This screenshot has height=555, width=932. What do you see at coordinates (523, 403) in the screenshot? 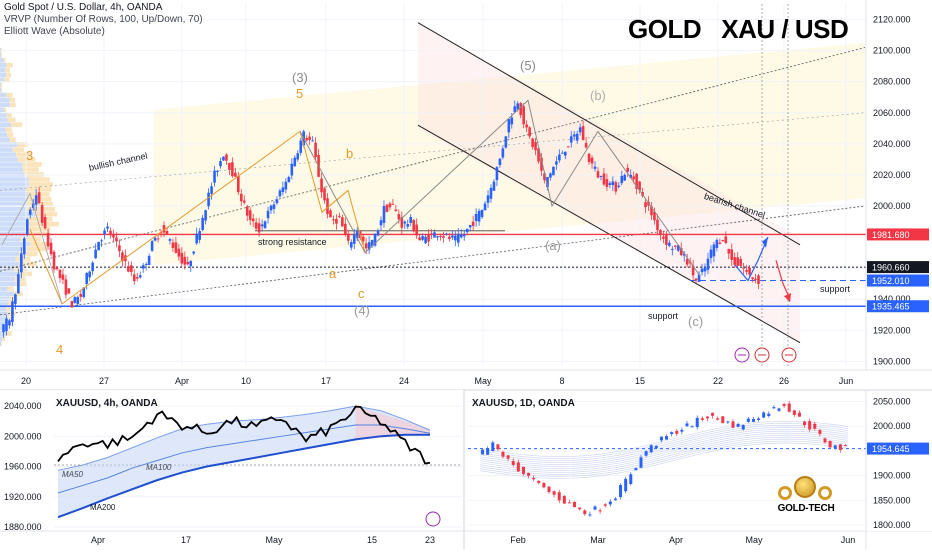
I see `sub-chart-right-title: XAUUSD, 1D, OANDA` at bounding box center [523, 403].